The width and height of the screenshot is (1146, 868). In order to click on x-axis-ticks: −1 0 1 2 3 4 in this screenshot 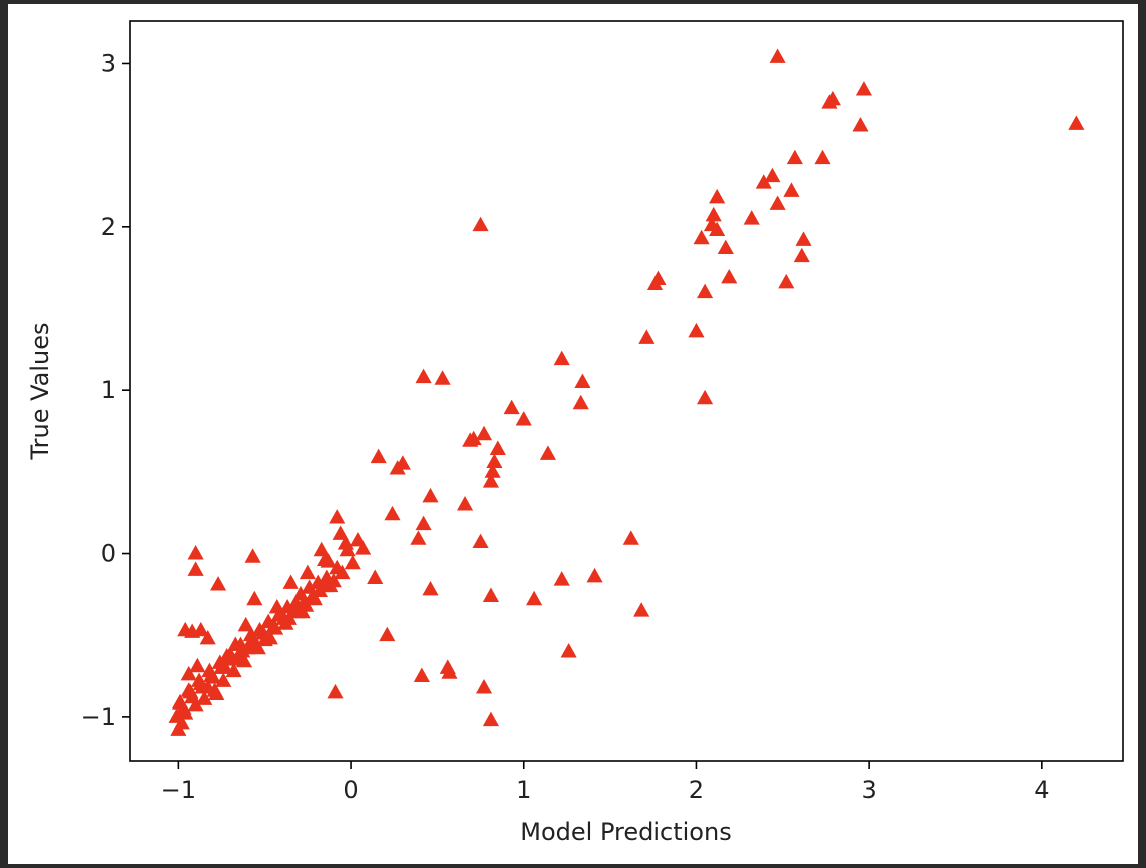, I will do `click(605, 782)`.